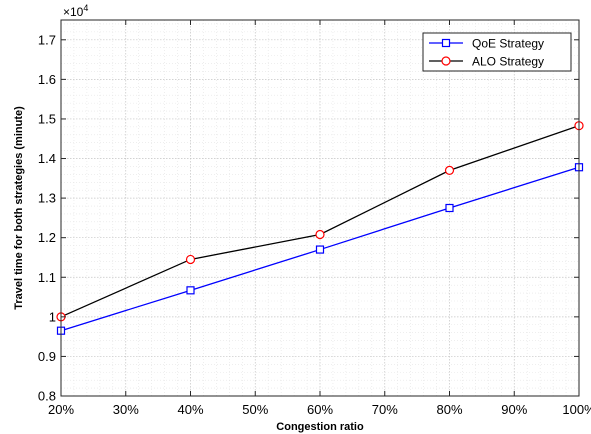 This screenshot has width=591, height=434. Describe the element at coordinates (446, 61) in the screenshot. I see `legend-marker-circle` at that location.